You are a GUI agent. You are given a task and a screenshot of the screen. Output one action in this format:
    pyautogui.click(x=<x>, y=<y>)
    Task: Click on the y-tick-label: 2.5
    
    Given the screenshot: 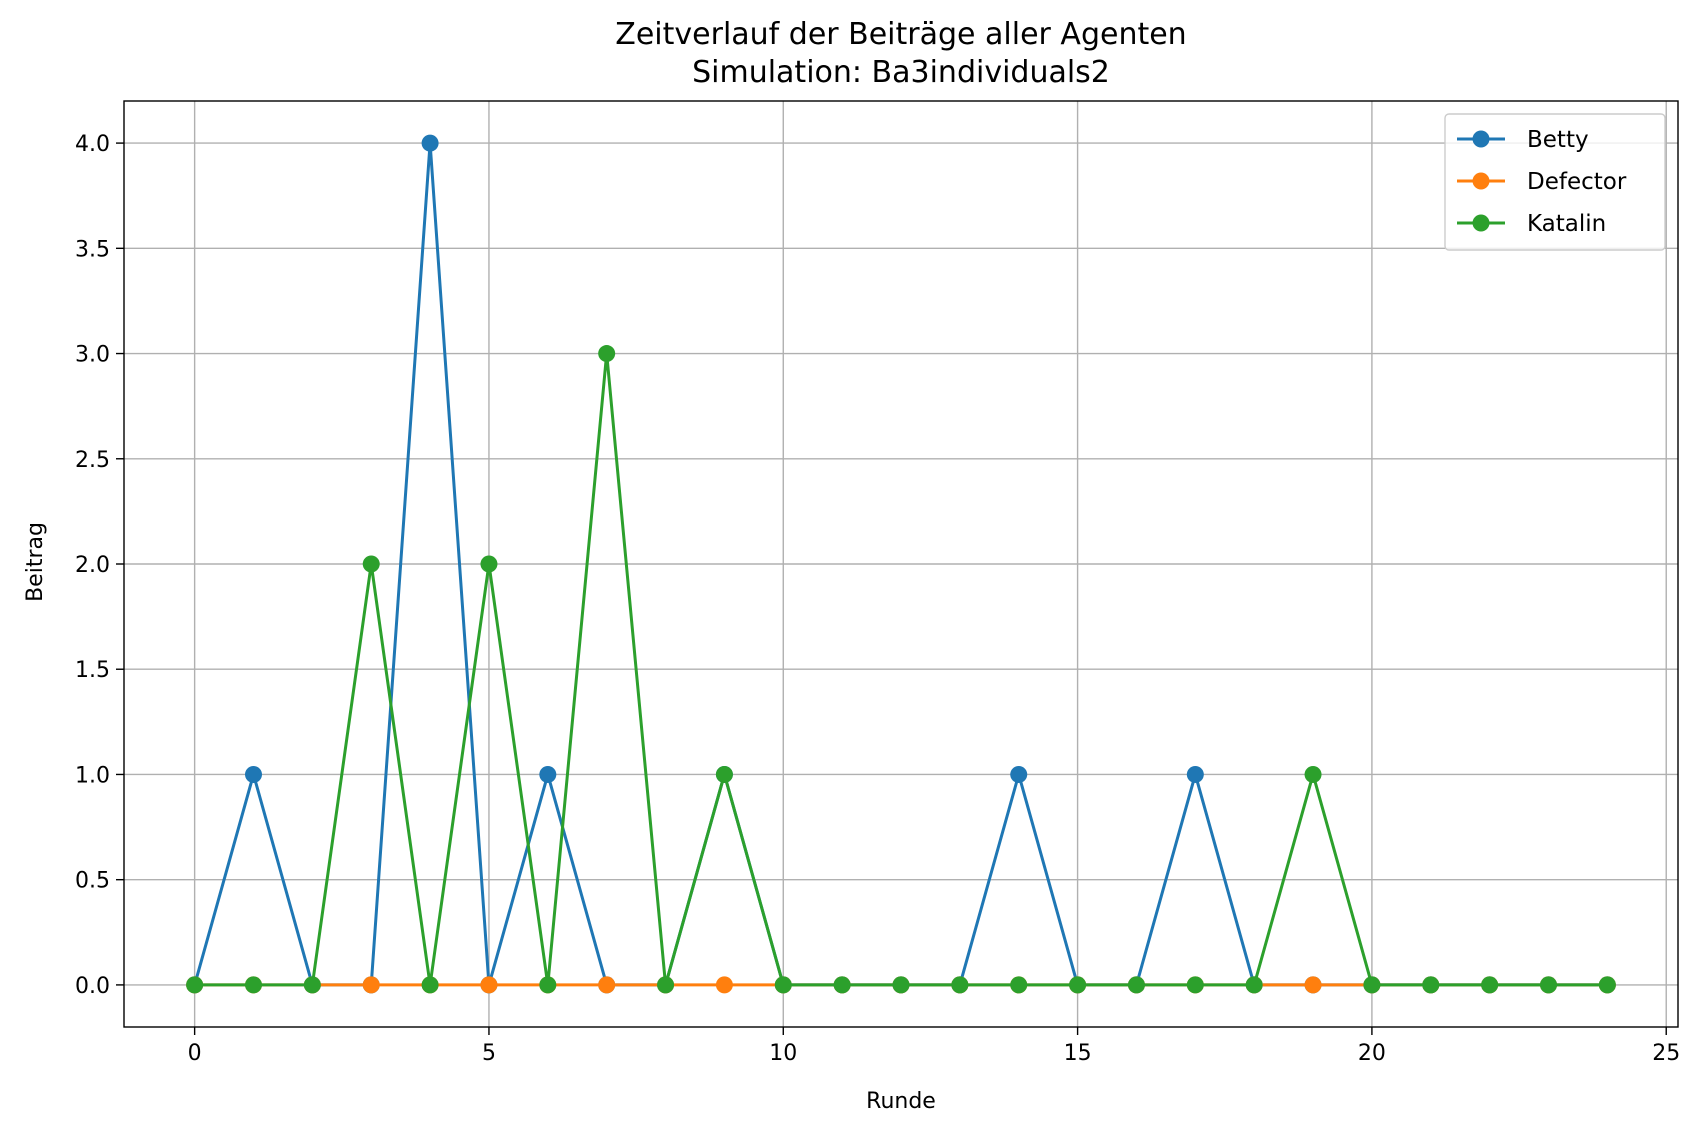 What is the action you would take?
    pyautogui.click(x=92, y=460)
    